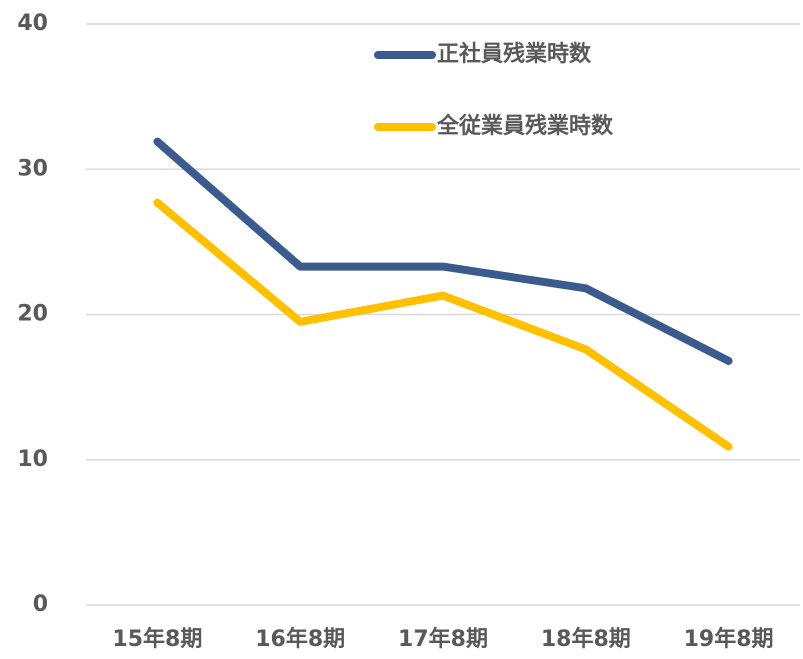  I want to click on x-tick-label: 16年8期, so click(300, 639).